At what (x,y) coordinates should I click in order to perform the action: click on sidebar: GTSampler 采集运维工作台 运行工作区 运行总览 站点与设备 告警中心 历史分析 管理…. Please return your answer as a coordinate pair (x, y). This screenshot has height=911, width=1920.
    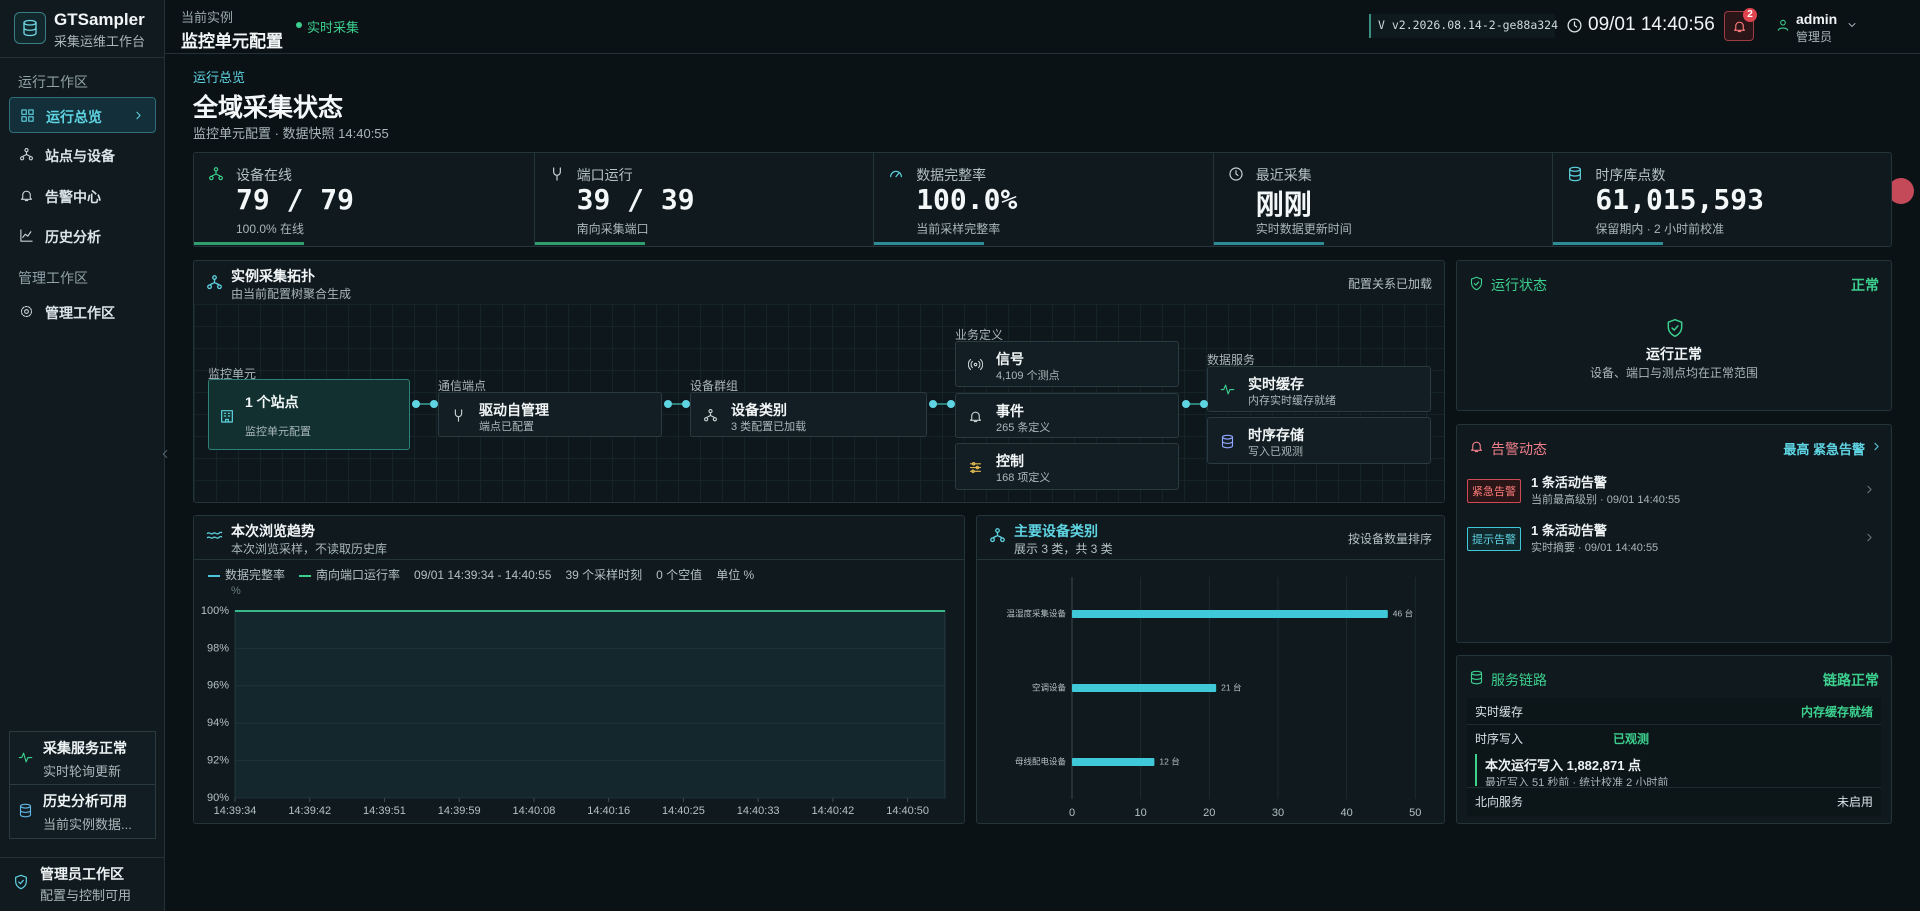
    Looking at the image, I should click on (82, 455).